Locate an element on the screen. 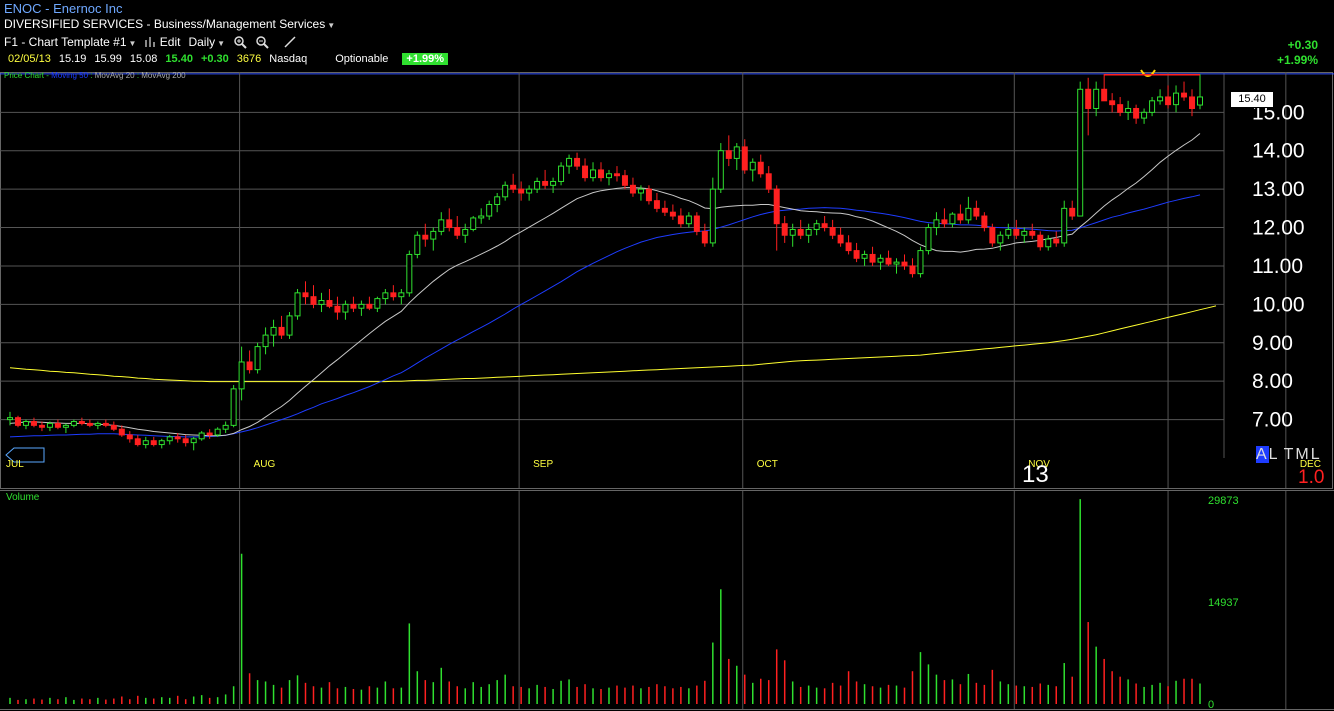 Image resolution: width=1334 pixels, height=711 pixels. view-toggles: AL TML is located at coordinates (1289, 455).